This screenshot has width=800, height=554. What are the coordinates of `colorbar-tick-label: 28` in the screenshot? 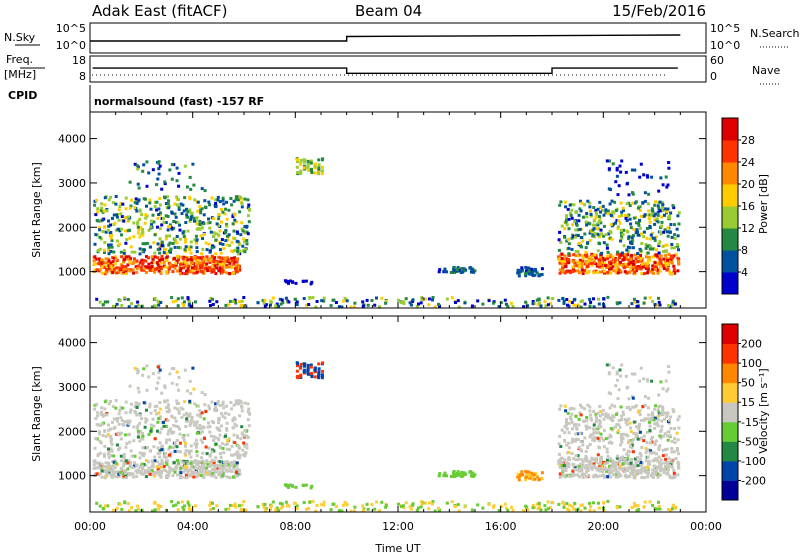 It's located at (748, 140).